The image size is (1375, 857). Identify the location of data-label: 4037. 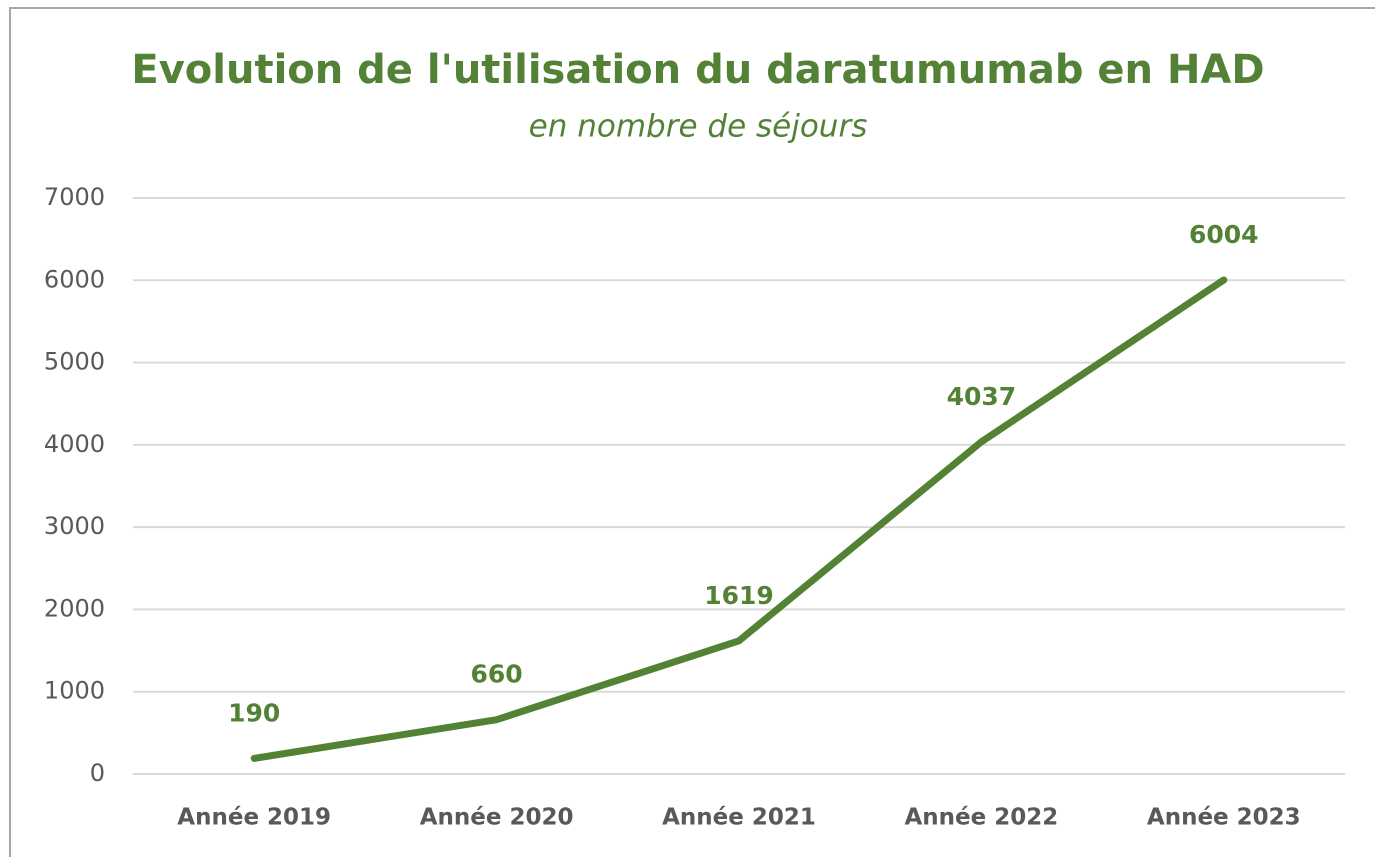
(982, 396).